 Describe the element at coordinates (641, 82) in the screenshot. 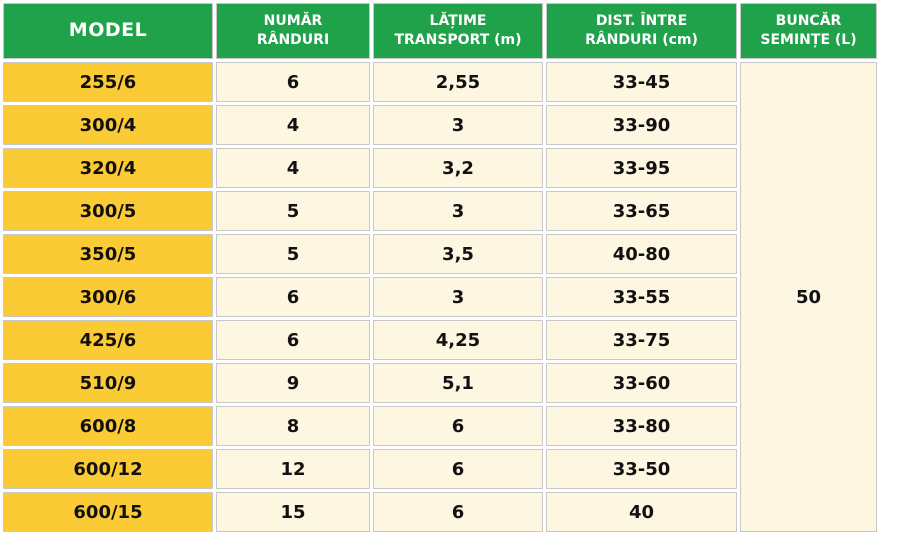

I see `row-spacing-cell: 33-45` at that location.